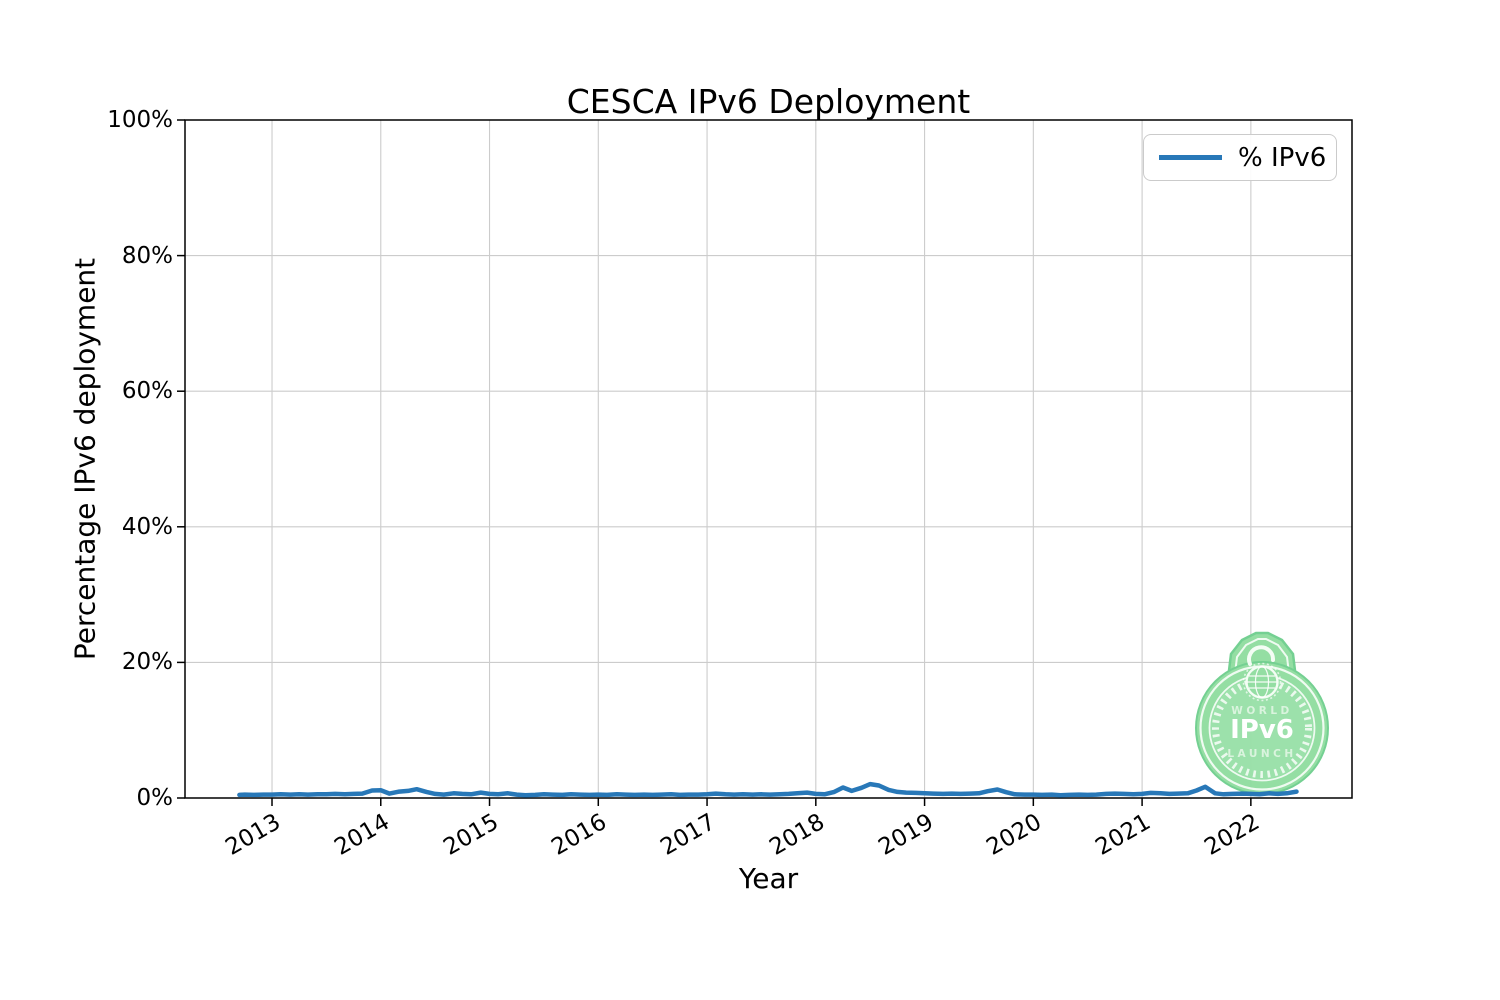 The width and height of the screenshot is (1500, 1000). I want to click on badge-lock-body-outline, so click(1262, 672).